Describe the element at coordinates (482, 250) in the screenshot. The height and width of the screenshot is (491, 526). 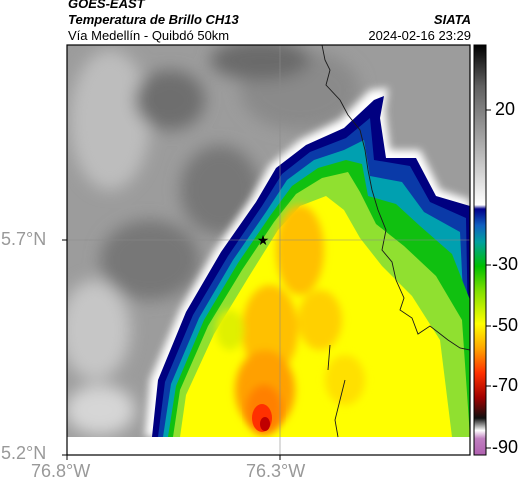
I see `colorbar` at that location.